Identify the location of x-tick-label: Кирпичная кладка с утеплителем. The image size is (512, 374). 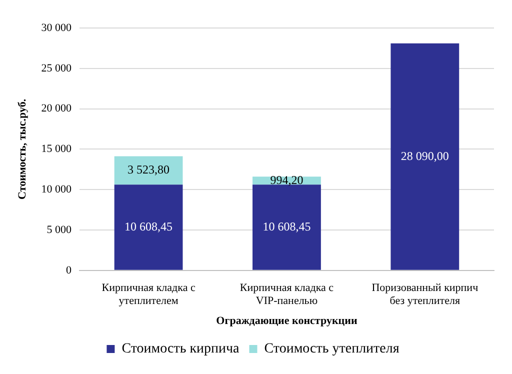
(149, 295).